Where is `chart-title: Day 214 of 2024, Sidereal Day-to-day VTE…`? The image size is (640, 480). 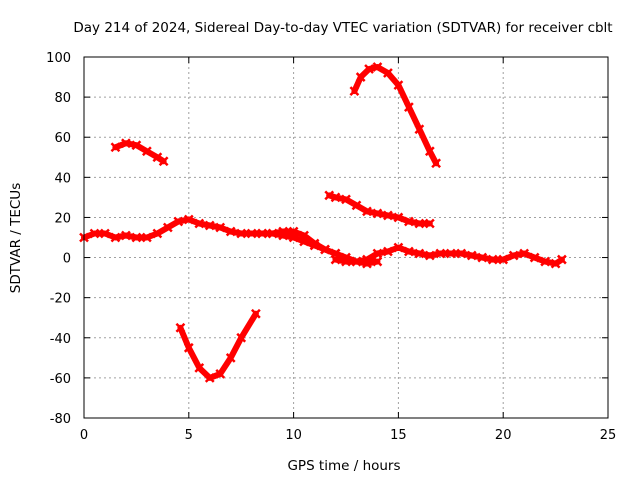
chart-title: Day 214 of 2024, Sidereal Day-to-day VTE… is located at coordinates (342, 28).